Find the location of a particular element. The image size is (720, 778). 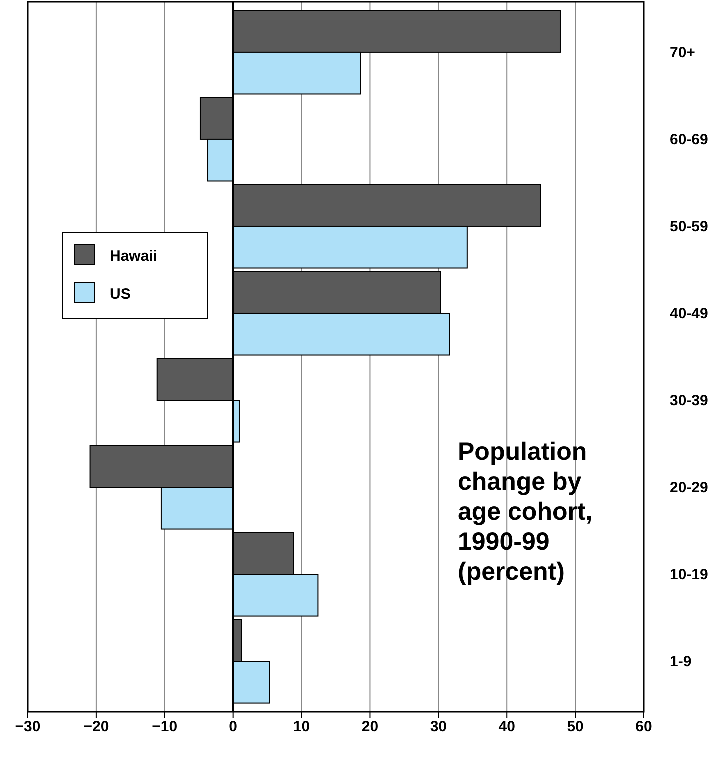

text: Population change by age cohort, 1990-99 (percent) is located at coordinates (525, 512).